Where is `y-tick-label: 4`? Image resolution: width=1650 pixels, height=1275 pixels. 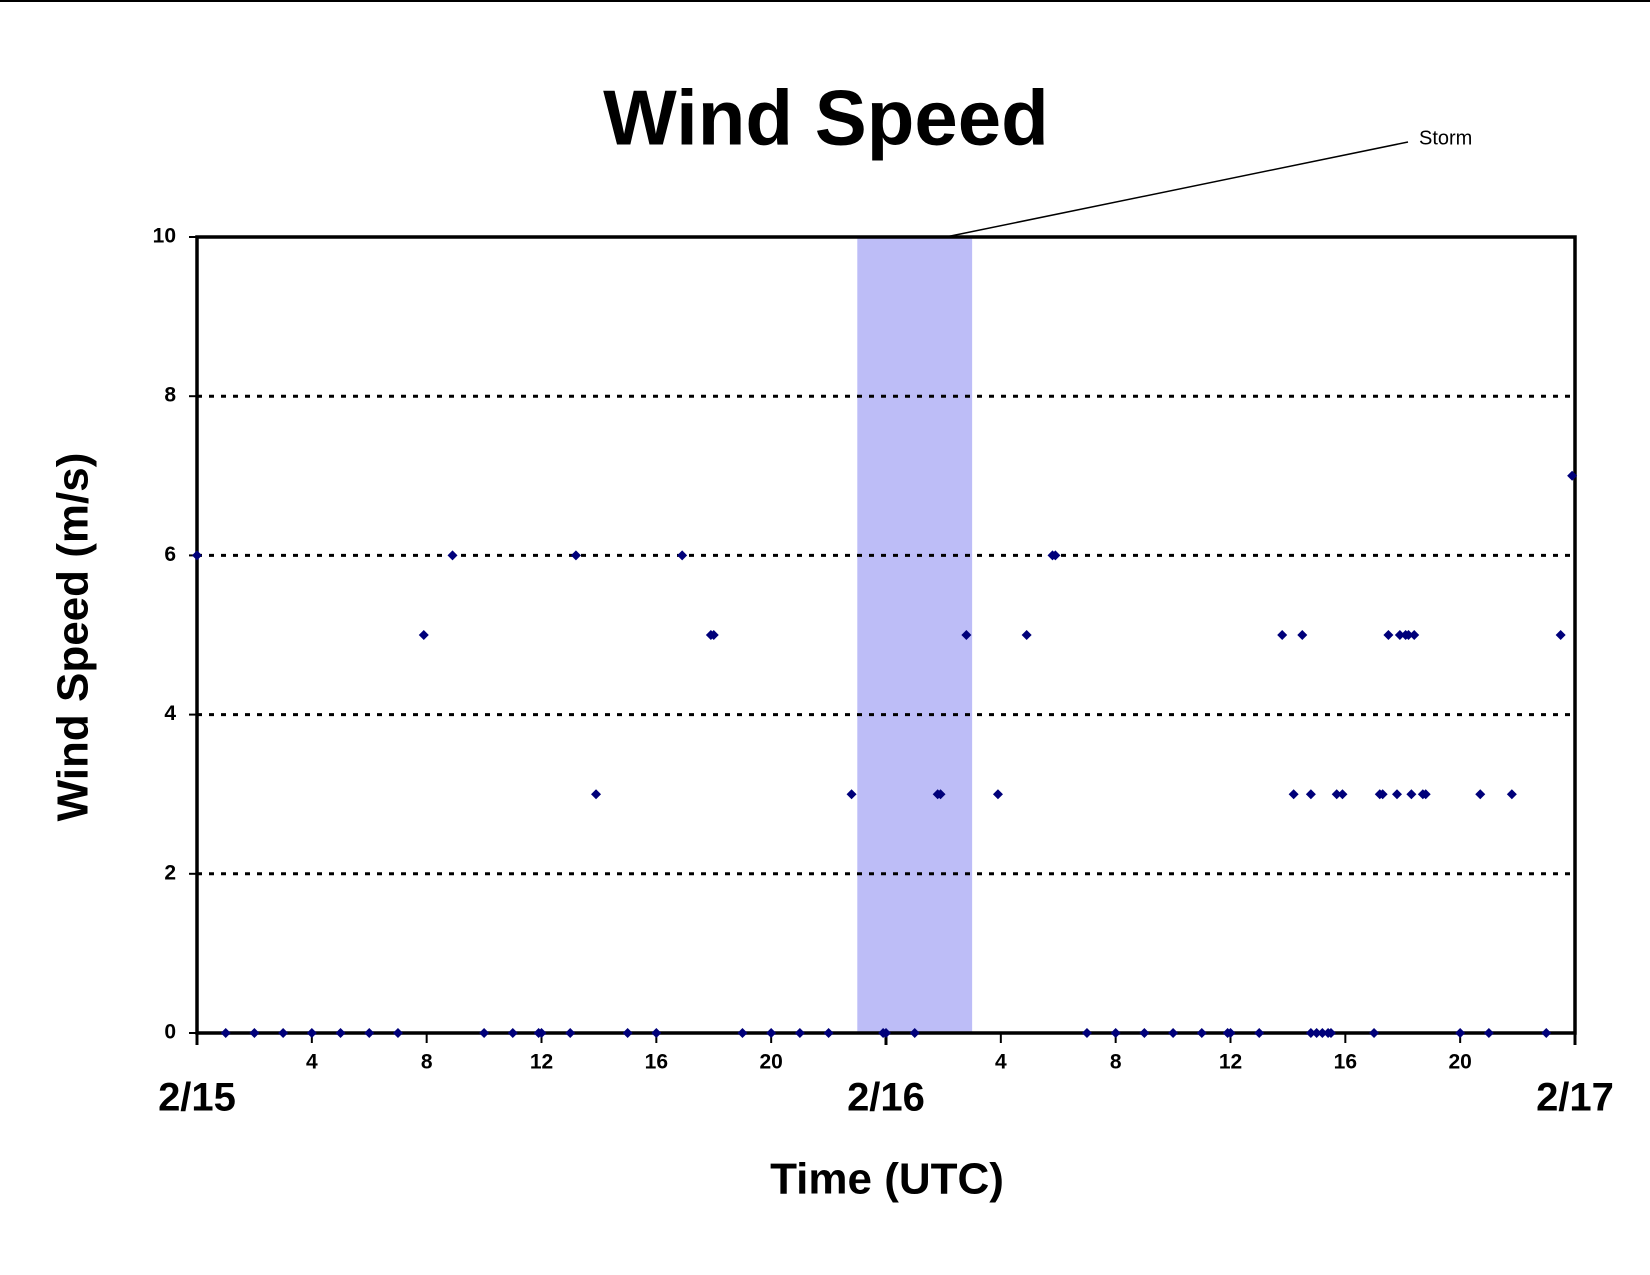 y-tick-label: 4 is located at coordinates (170, 713).